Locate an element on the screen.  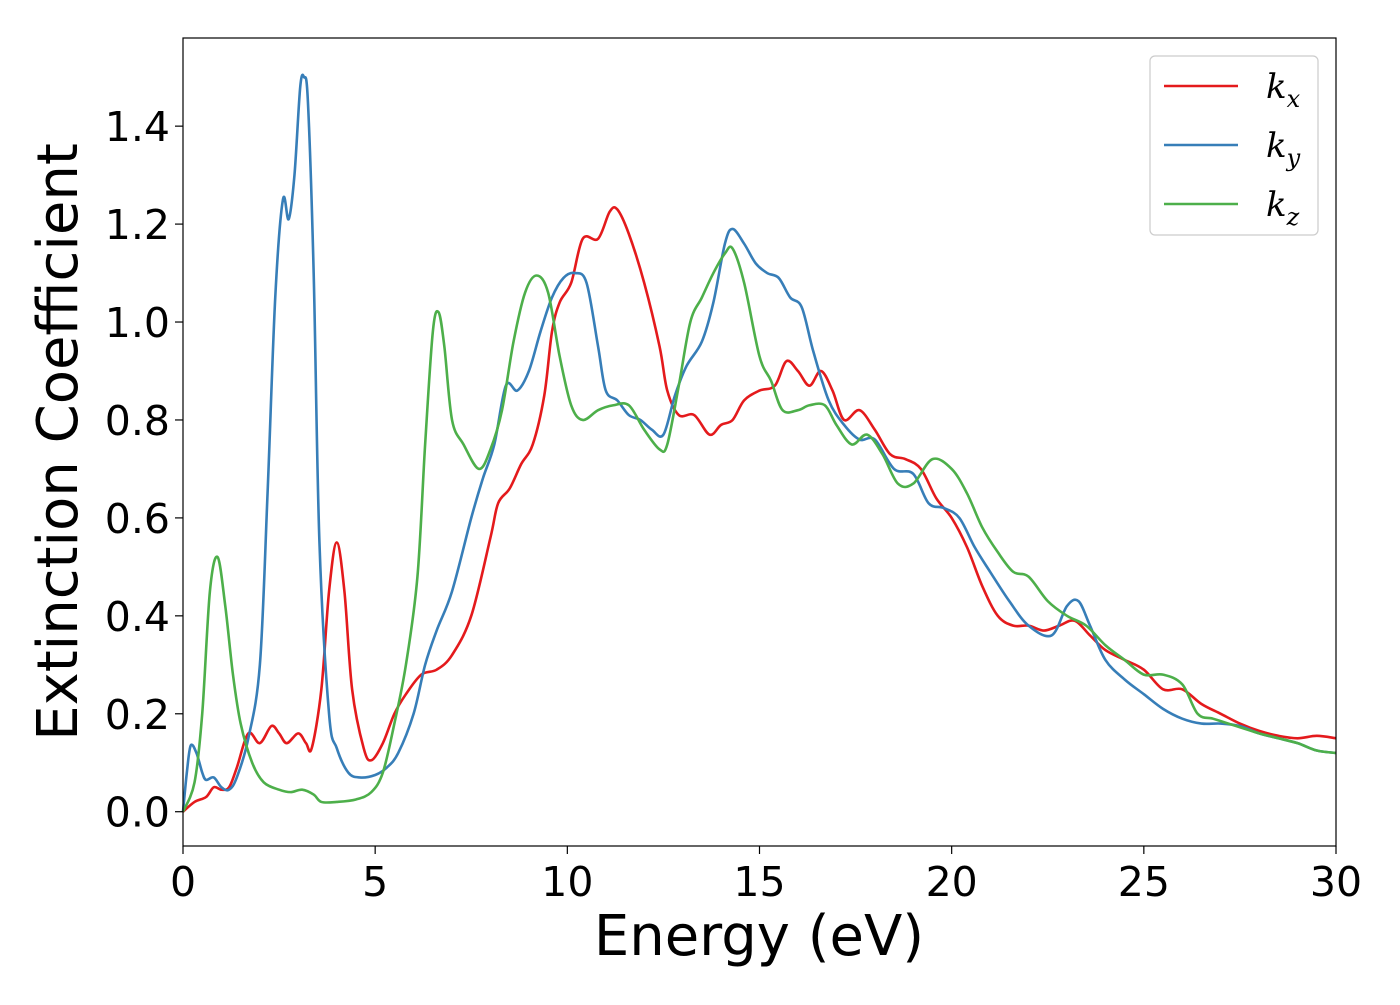
legend: kx ky kz is located at coordinates (1234, 145).